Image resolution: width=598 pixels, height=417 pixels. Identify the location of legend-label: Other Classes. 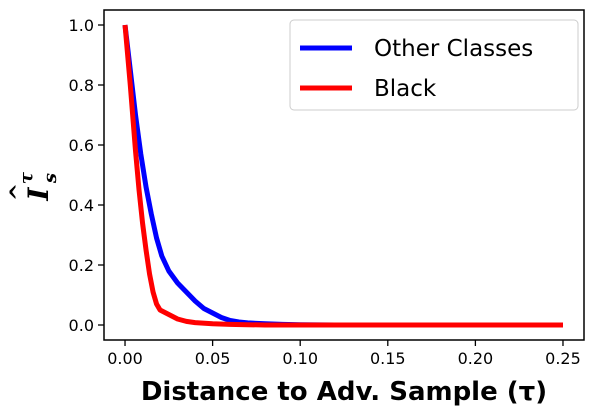
(453, 49).